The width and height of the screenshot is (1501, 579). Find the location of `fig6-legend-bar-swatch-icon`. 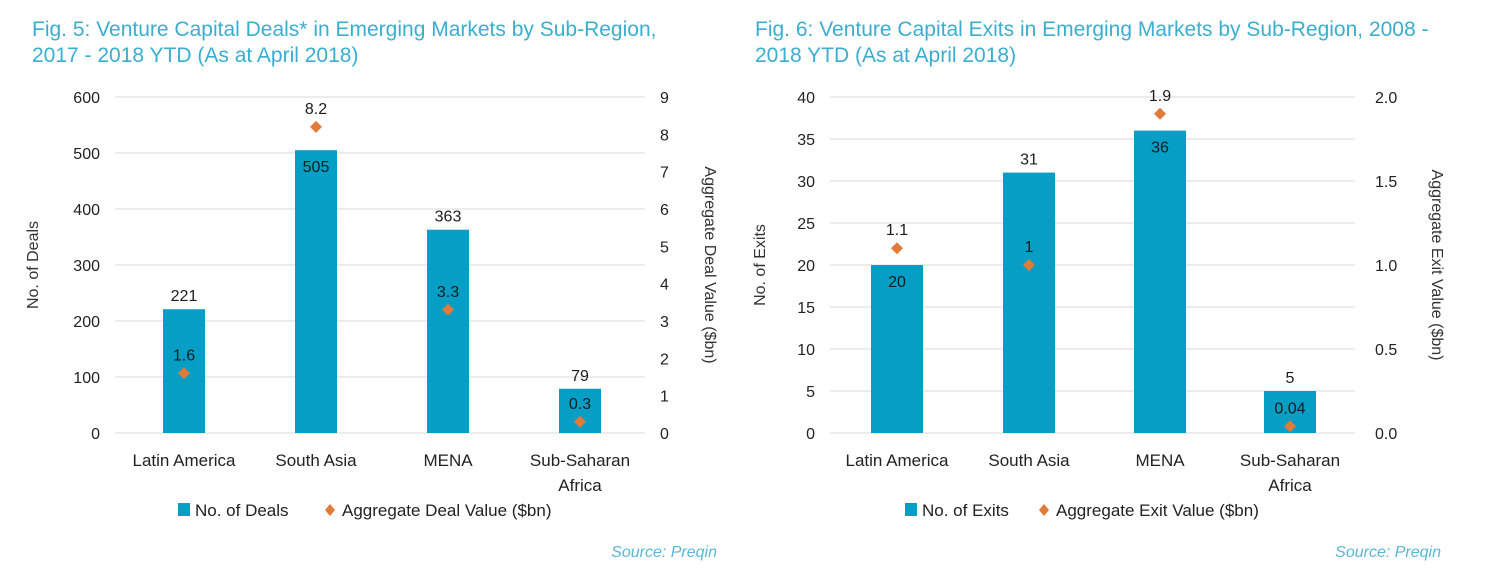

fig6-legend-bar-swatch-icon is located at coordinates (911, 509).